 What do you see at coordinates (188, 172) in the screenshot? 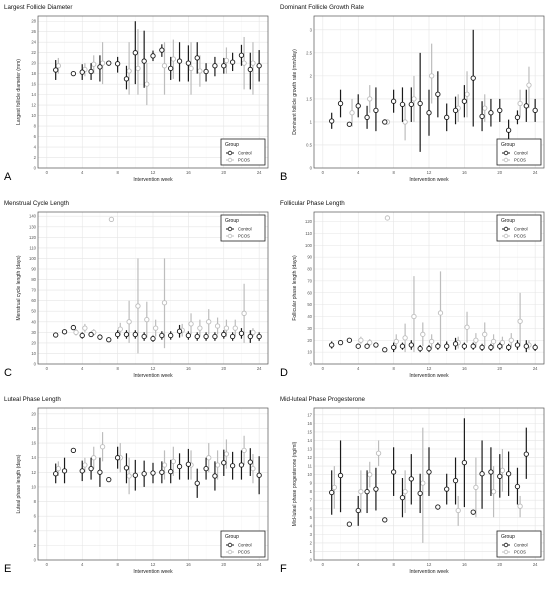
I see `x-tick-label: 16` at bounding box center [188, 172].